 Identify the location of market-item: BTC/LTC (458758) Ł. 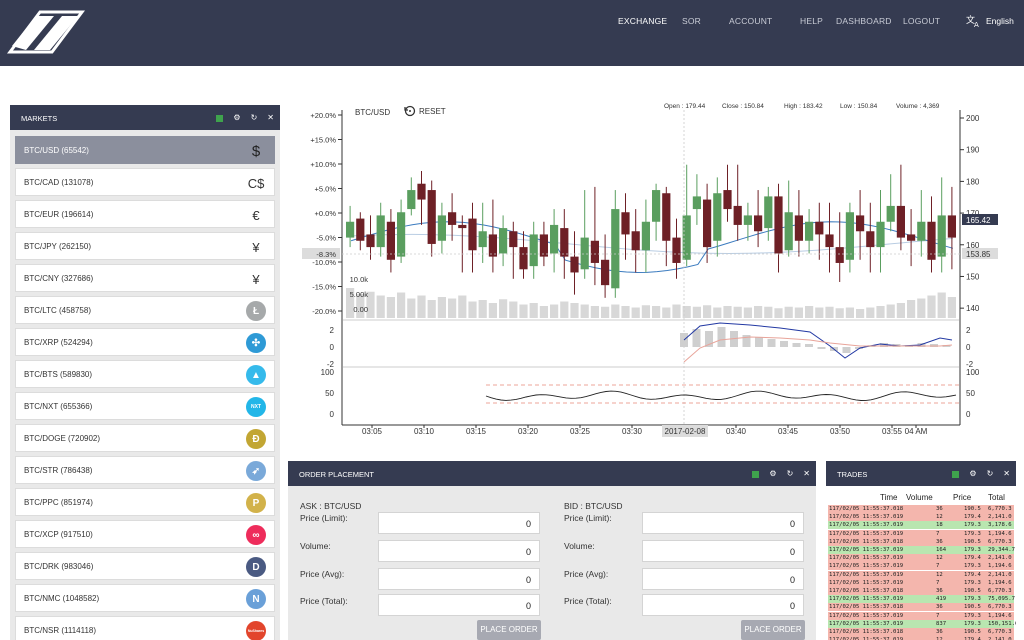
(145, 310).